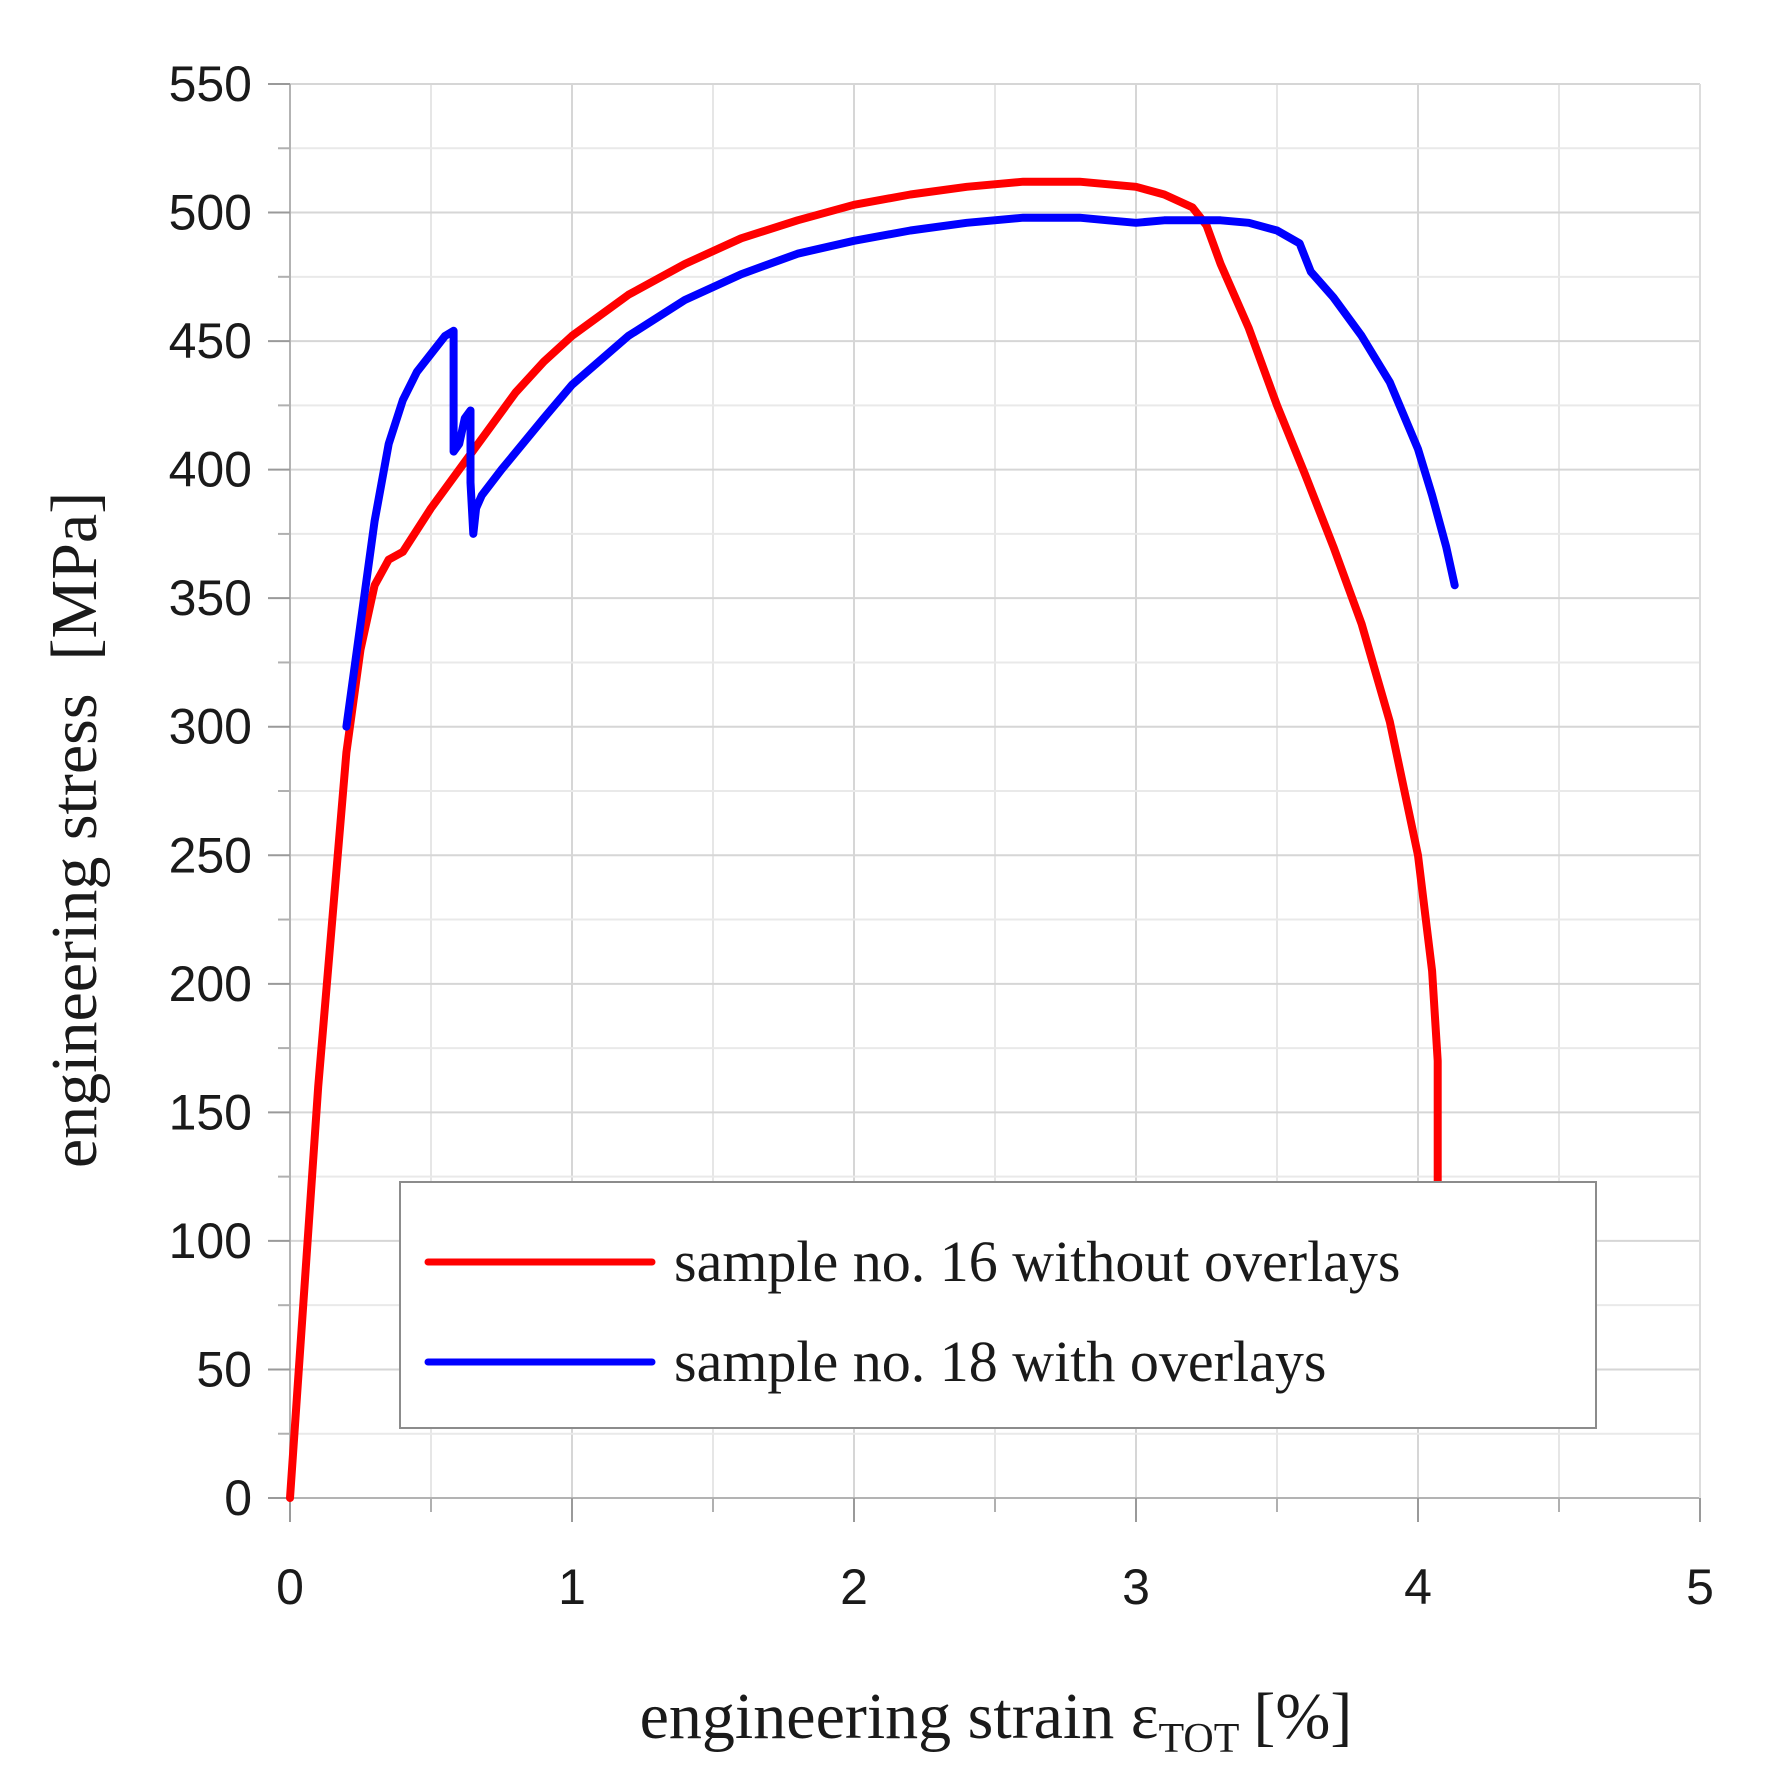  What do you see at coordinates (1037, 1261) in the screenshot?
I see `legend-label-sample-16: sample no. 16 without overlays` at bounding box center [1037, 1261].